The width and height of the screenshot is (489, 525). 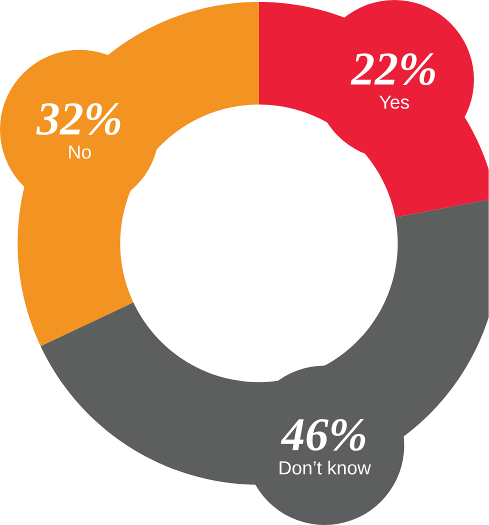 What do you see at coordinates (323, 434) in the screenshot?
I see `data-label: 46%` at bounding box center [323, 434].